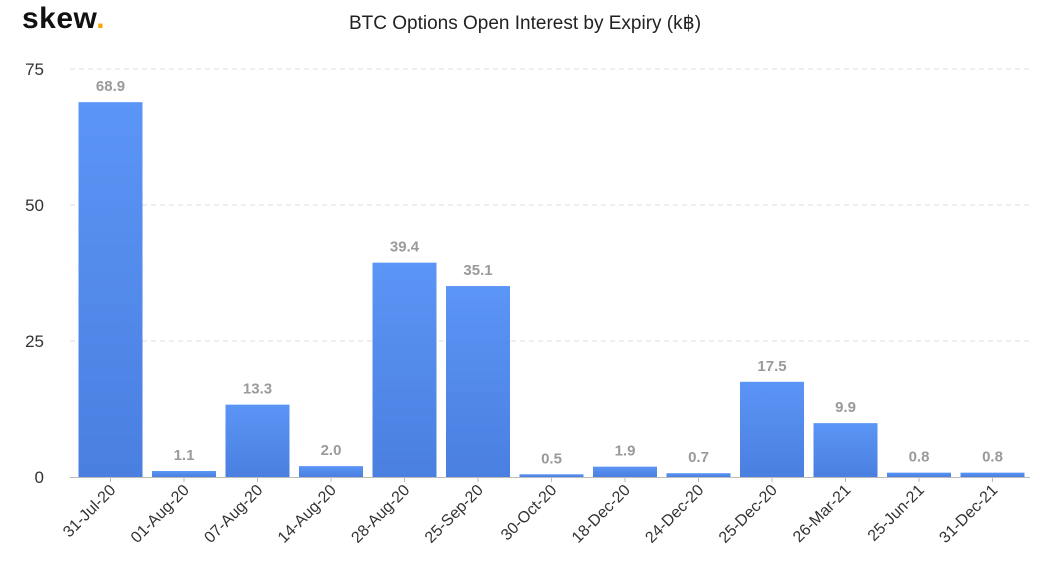 Image resolution: width=1050 pixels, height=579 pixels. I want to click on y-tick-label: 50, so click(34, 205).